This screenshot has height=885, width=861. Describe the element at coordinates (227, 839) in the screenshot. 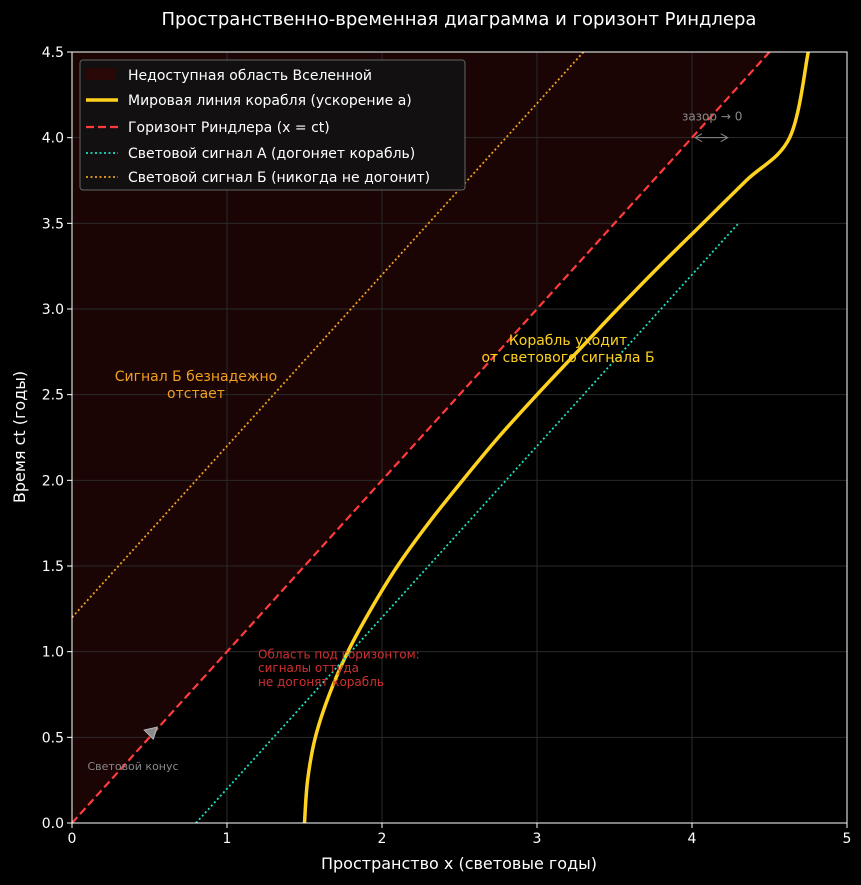

I see `x-tick-label: 1` at that location.